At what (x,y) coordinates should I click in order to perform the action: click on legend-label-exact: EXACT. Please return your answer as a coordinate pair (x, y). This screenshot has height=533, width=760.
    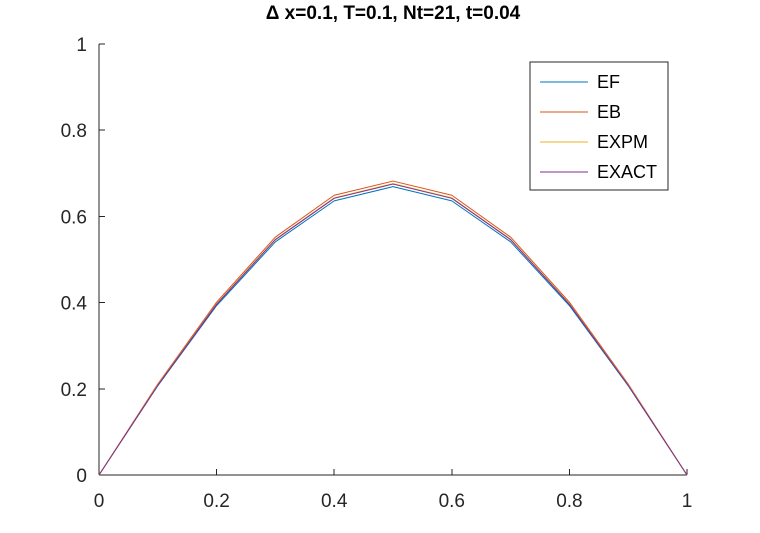
    Looking at the image, I should click on (627, 172).